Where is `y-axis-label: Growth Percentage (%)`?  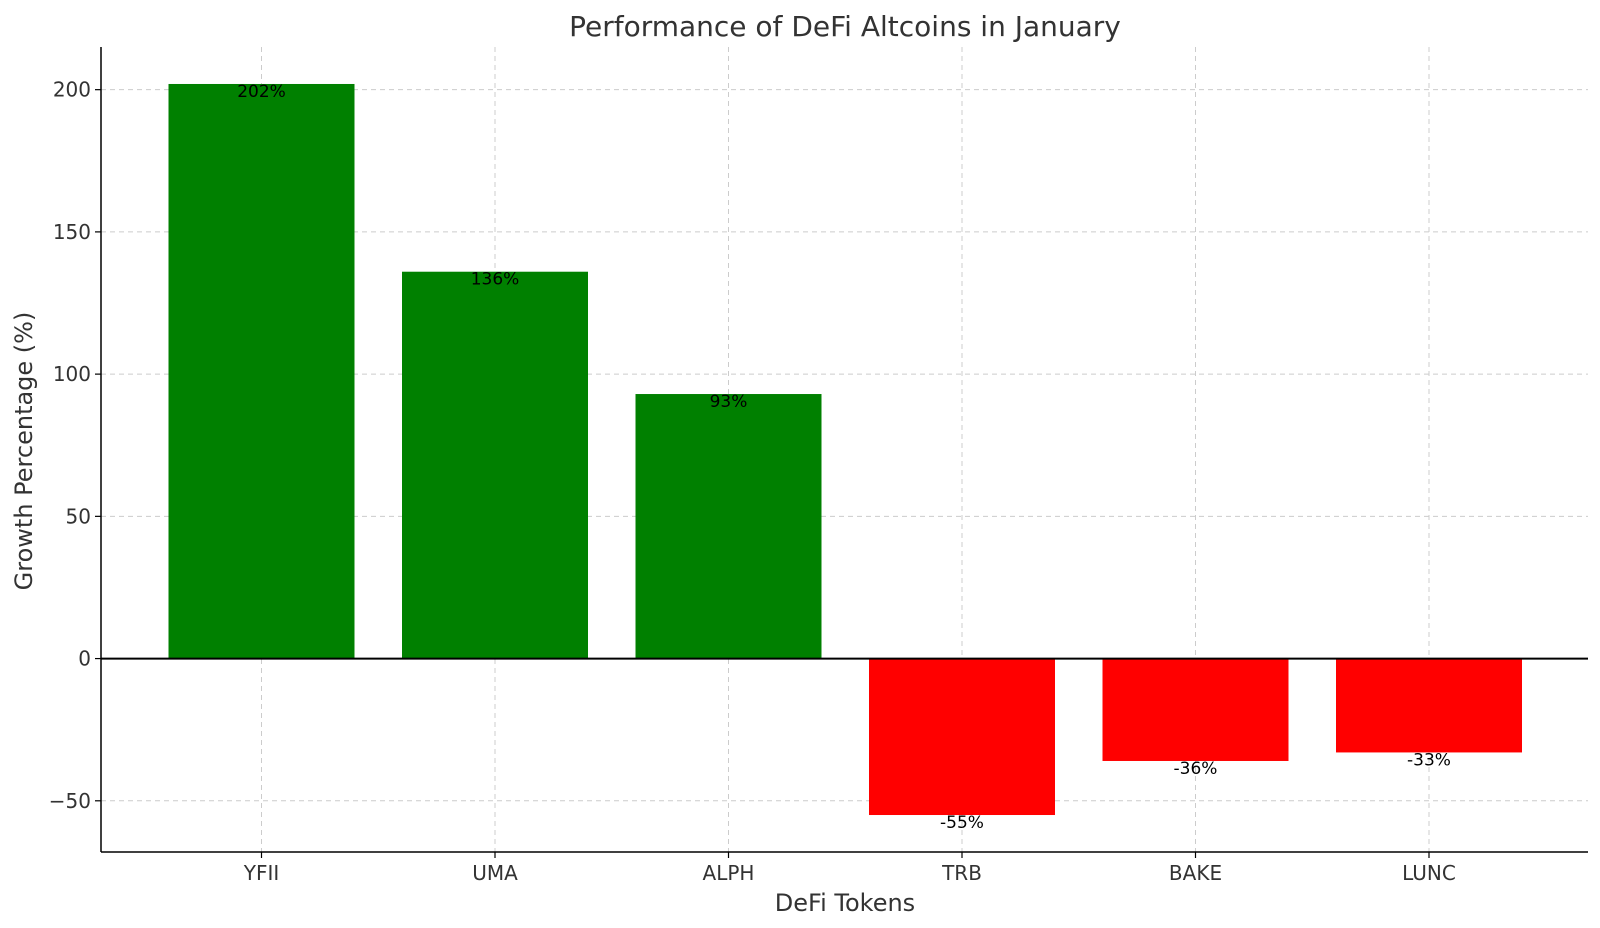
y-axis-label: Growth Percentage (%) is located at coordinates (24, 451).